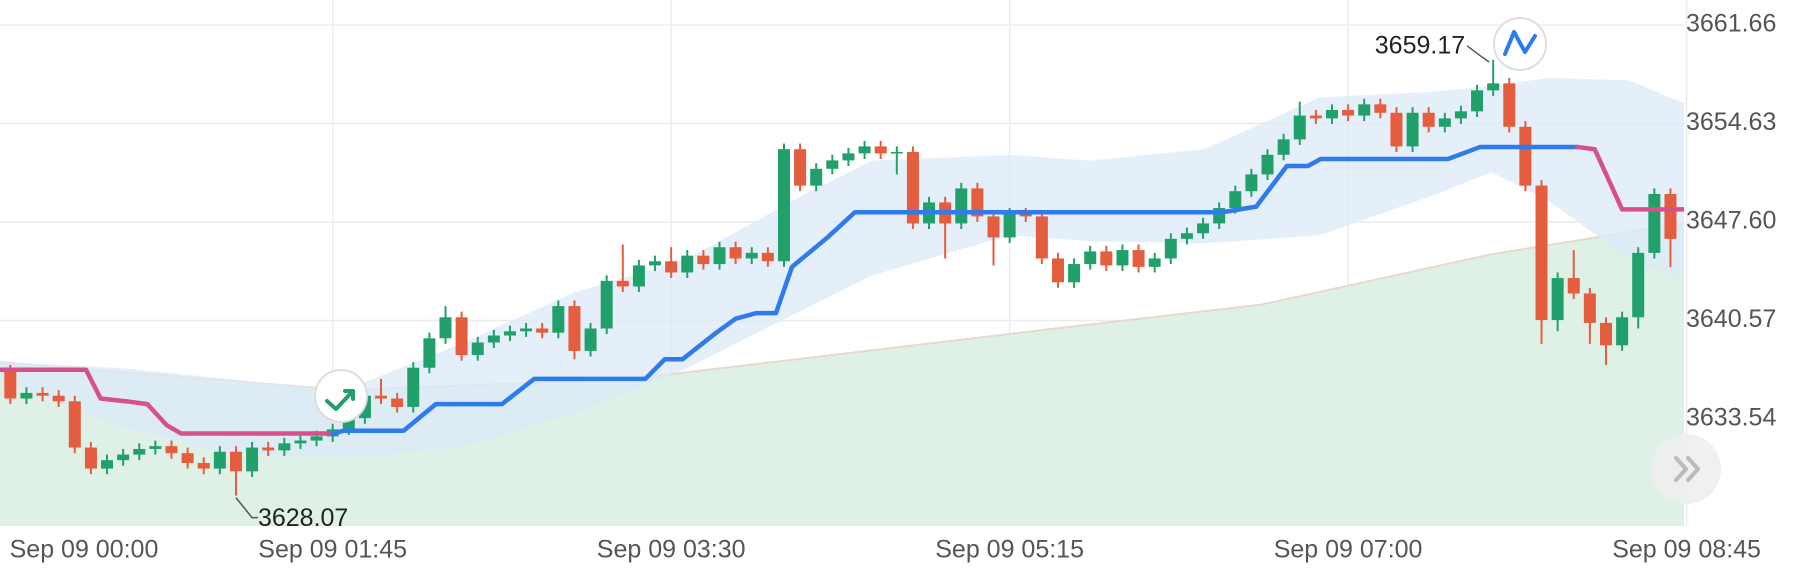 The image size is (1799, 574). What do you see at coordinates (1731, 122) in the screenshot?
I see `y-tick-label: 3654.63` at bounding box center [1731, 122].